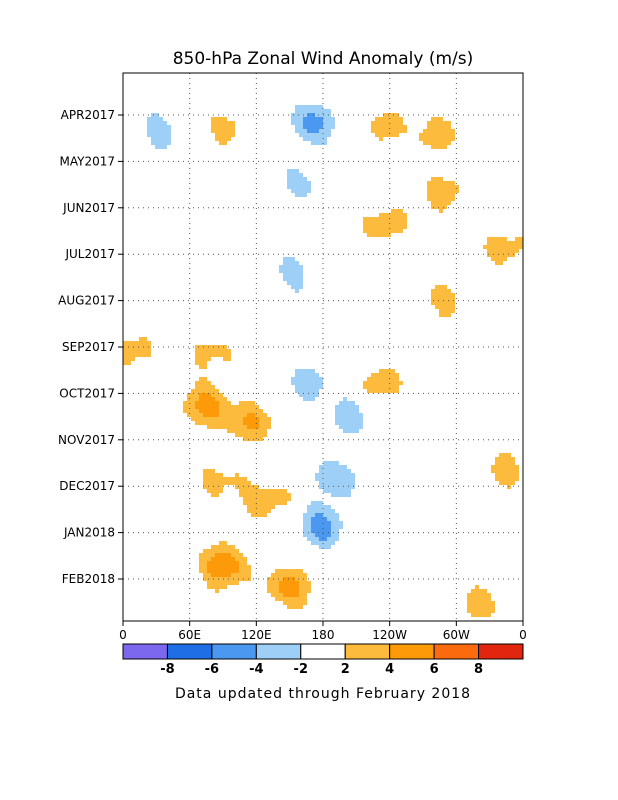  Describe the element at coordinates (301, 669) in the screenshot. I see `colorbar-tick-label: -2` at that location.